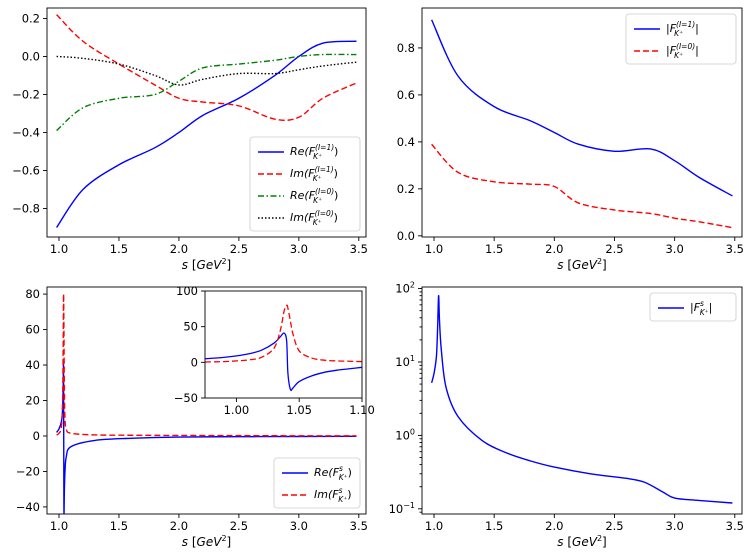 The width and height of the screenshot is (747, 560). What do you see at coordinates (26, 94) in the screenshot?
I see `y-tick-label: −0.2` at bounding box center [26, 94].